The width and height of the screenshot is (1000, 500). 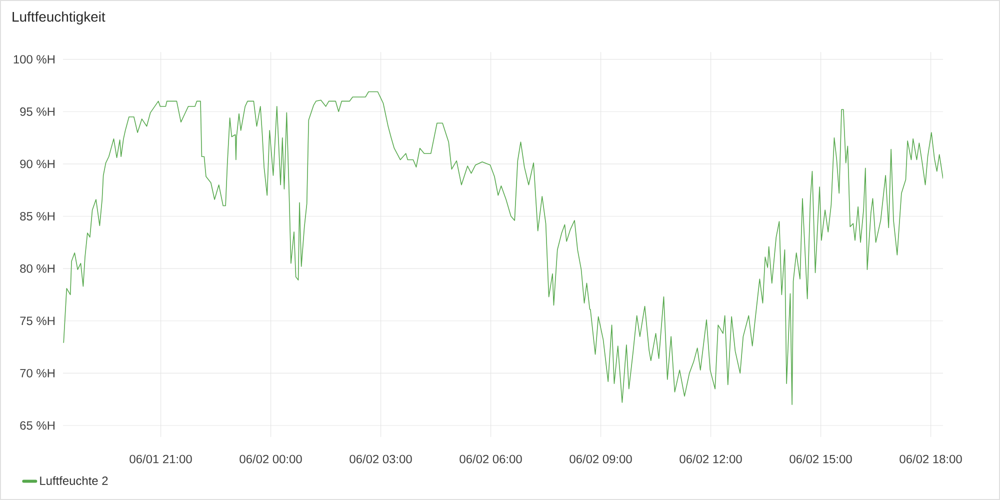 I want to click on x-tick-label: 06/02 12:00, so click(x=711, y=459).